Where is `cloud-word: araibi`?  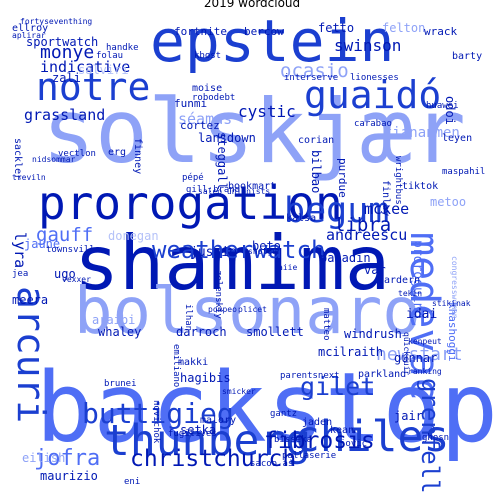
cloud-word: araibi is located at coordinates (114, 320).